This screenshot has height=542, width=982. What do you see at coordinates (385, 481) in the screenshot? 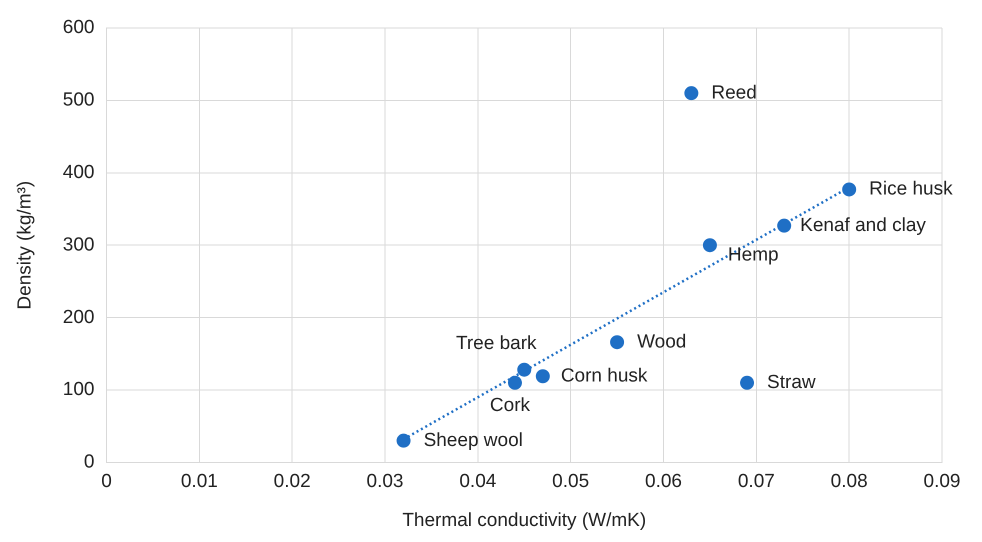
I see `x-tick-label: 0.03` at bounding box center [385, 481].